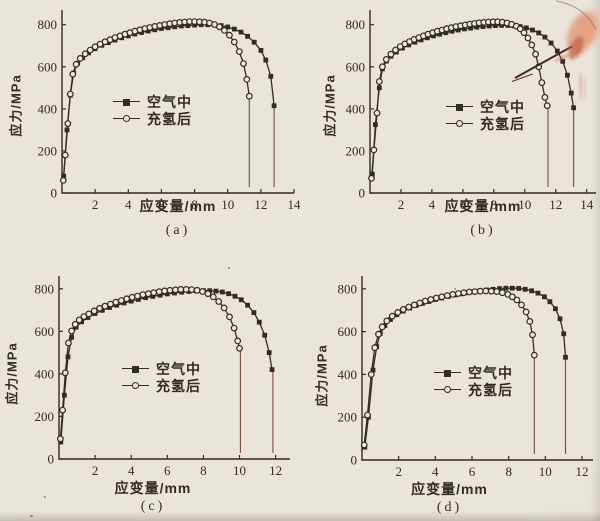 Image resolution: width=600 pixels, height=521 pixels. What do you see at coordinates (447, 373) in the screenshot?
I see `filled-square-marker-icon` at bounding box center [447, 373].